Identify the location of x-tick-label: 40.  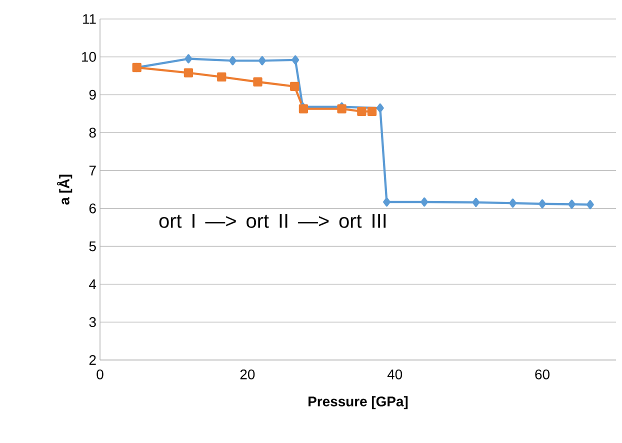
(394, 374).